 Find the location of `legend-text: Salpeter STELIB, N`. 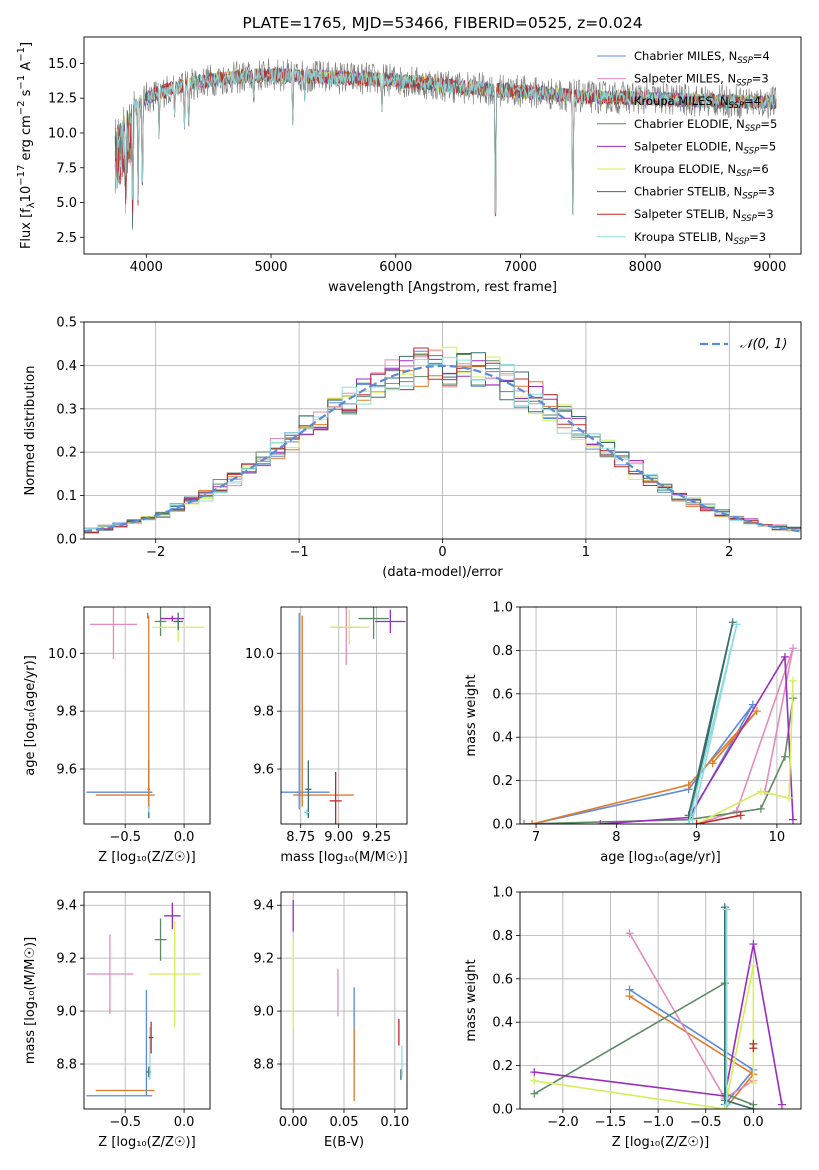

legend-text: Salpeter STELIB, N is located at coordinates (687, 214).